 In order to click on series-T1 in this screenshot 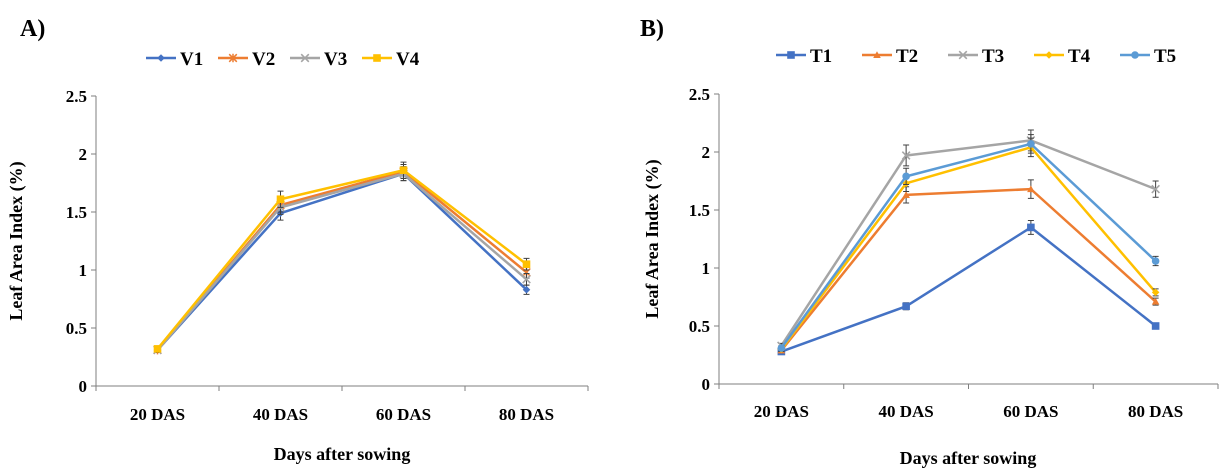, I will do `click(968, 287)`.